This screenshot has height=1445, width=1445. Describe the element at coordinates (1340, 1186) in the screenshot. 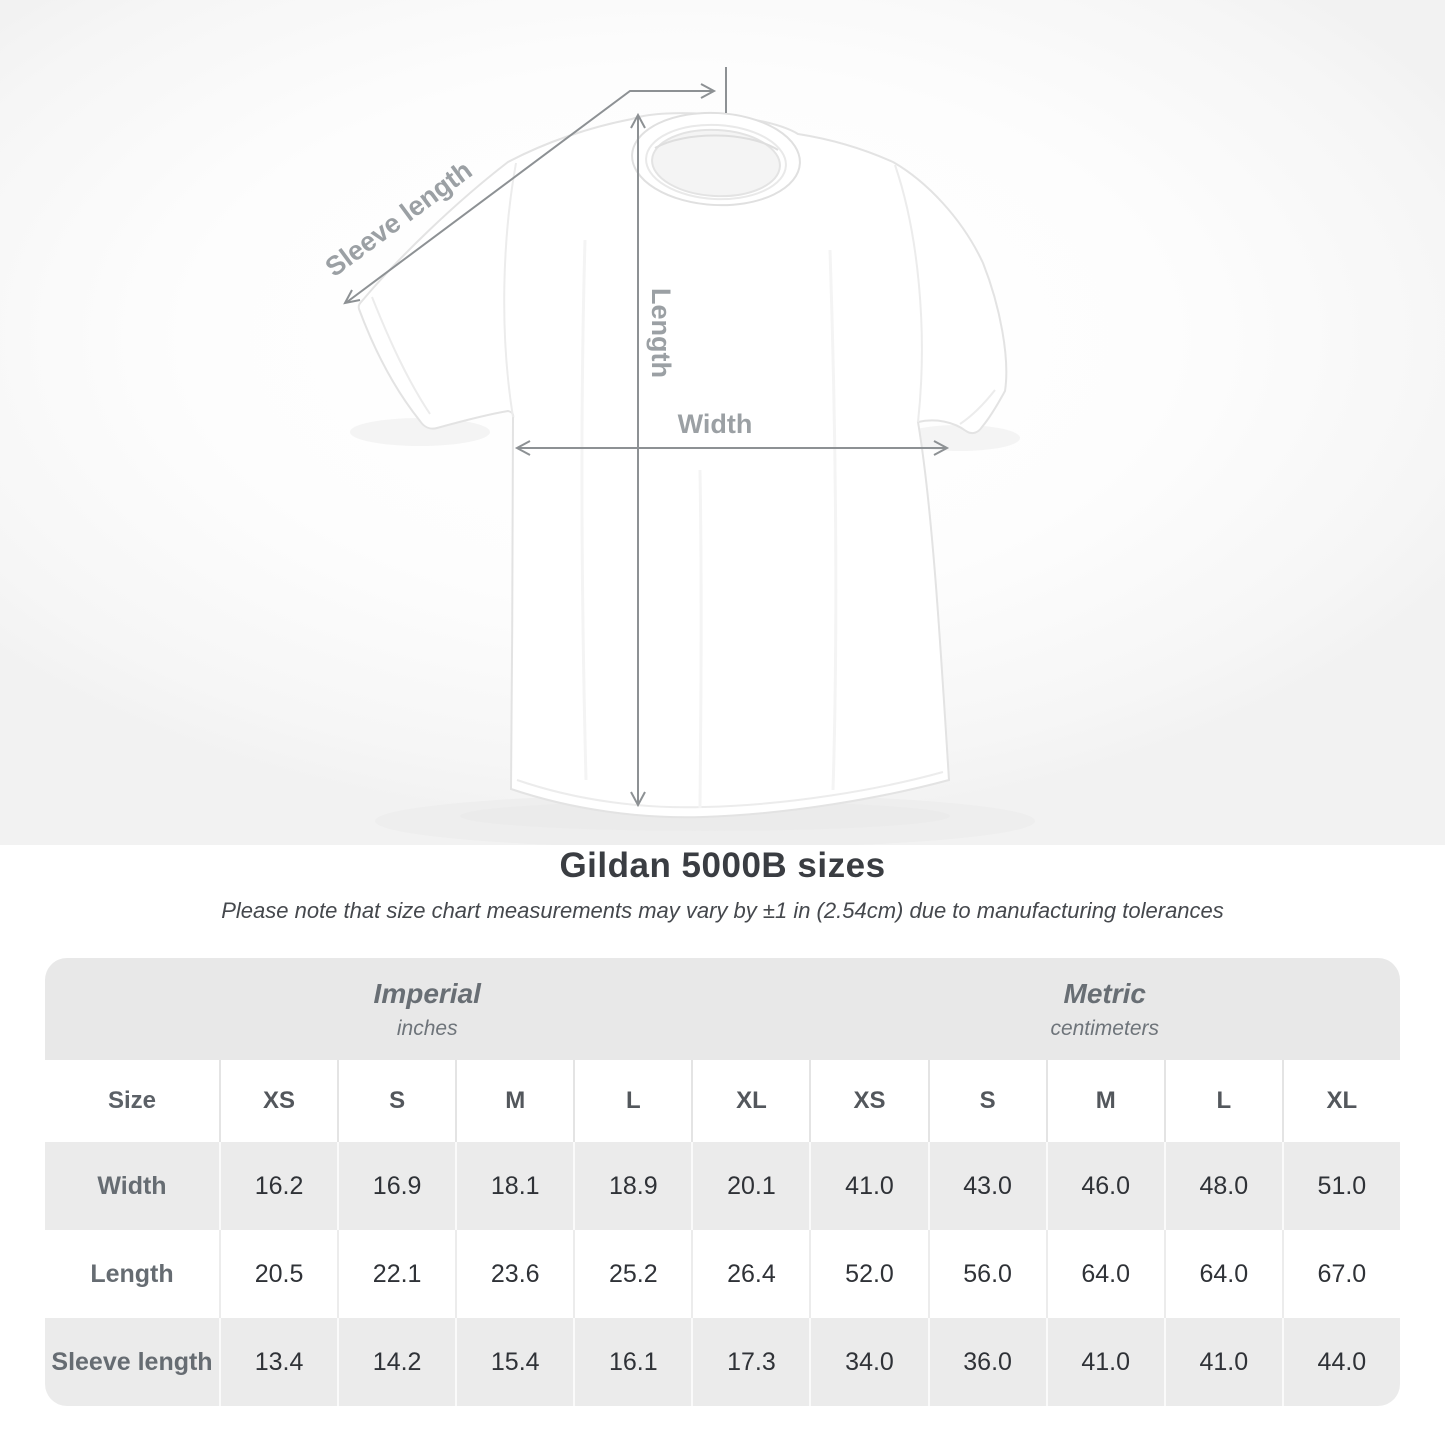

I see `value-cell: 51.0` at that location.